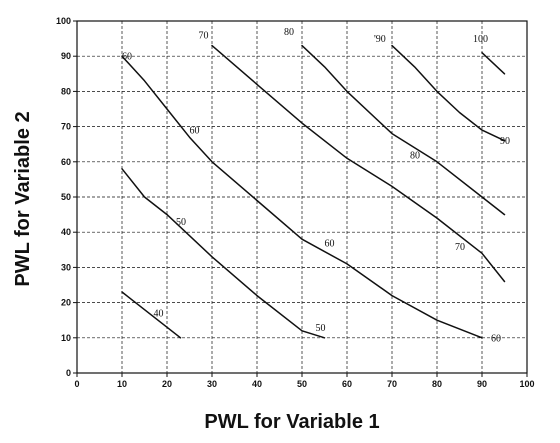  What do you see at coordinates (505, 141) in the screenshot?
I see `curve-label-6-b: 90` at bounding box center [505, 141].